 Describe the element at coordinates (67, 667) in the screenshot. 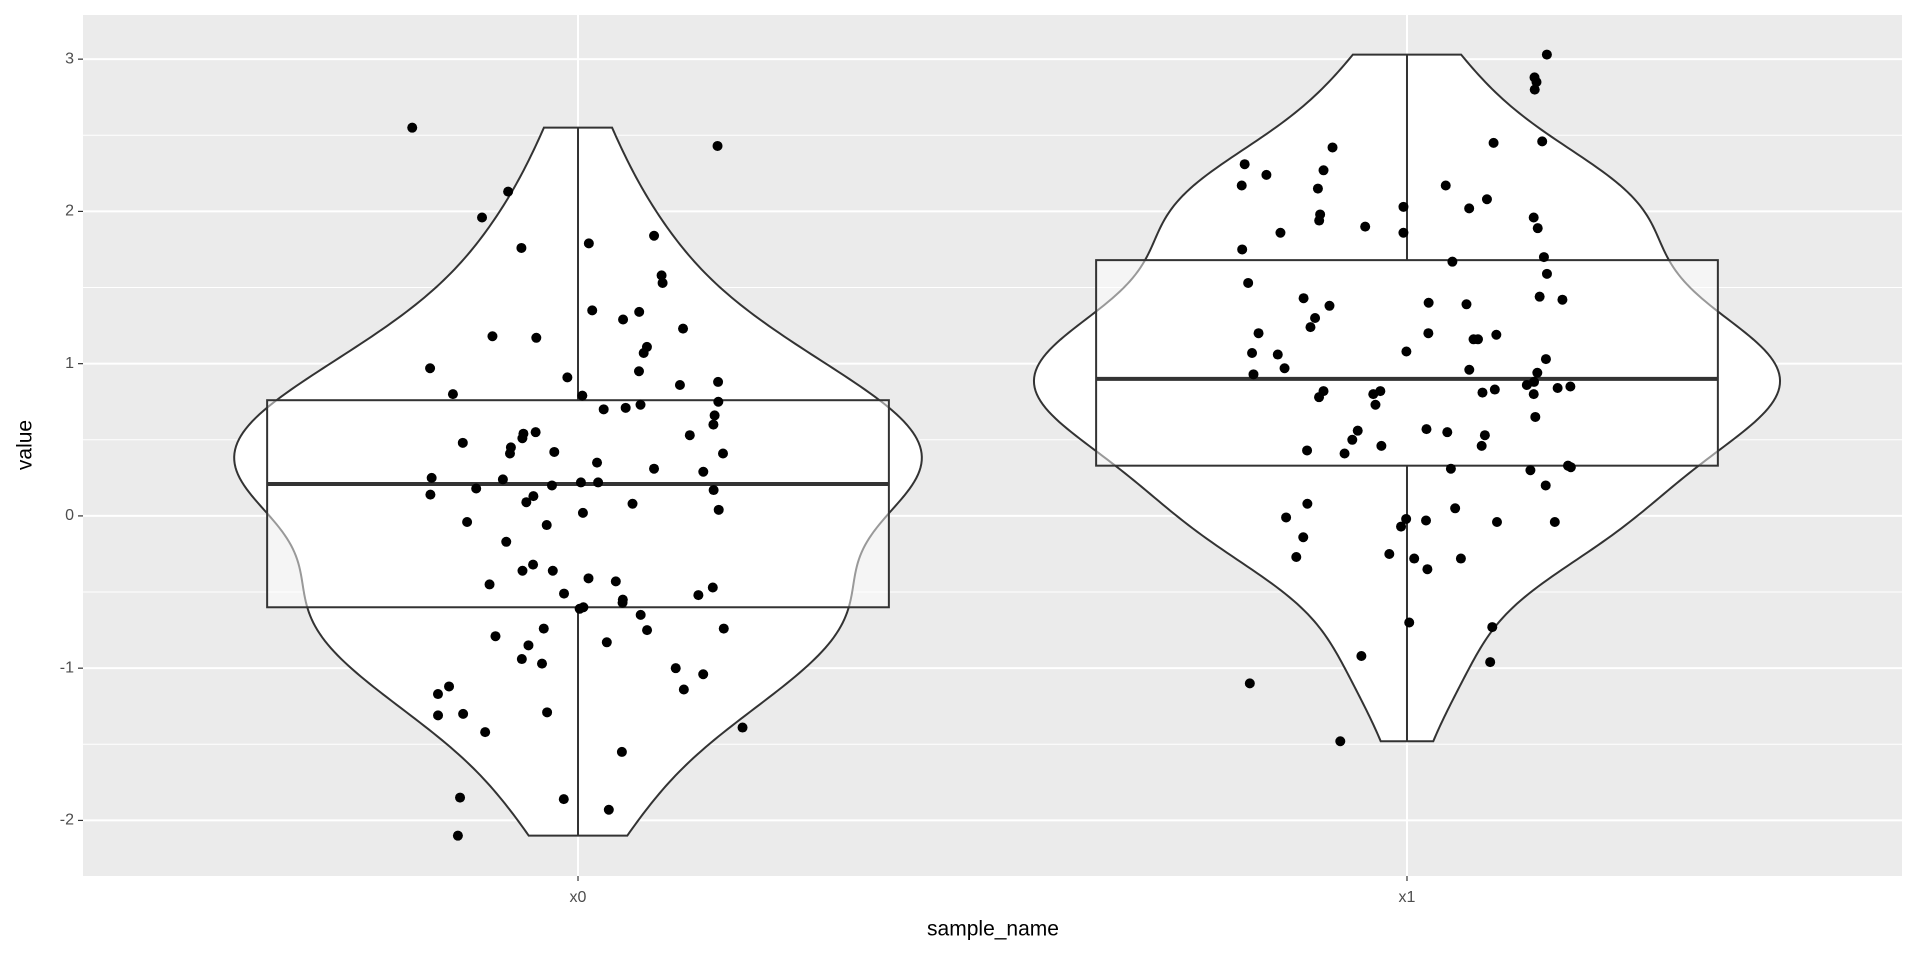

I see `y-tick-label: -1` at that location.